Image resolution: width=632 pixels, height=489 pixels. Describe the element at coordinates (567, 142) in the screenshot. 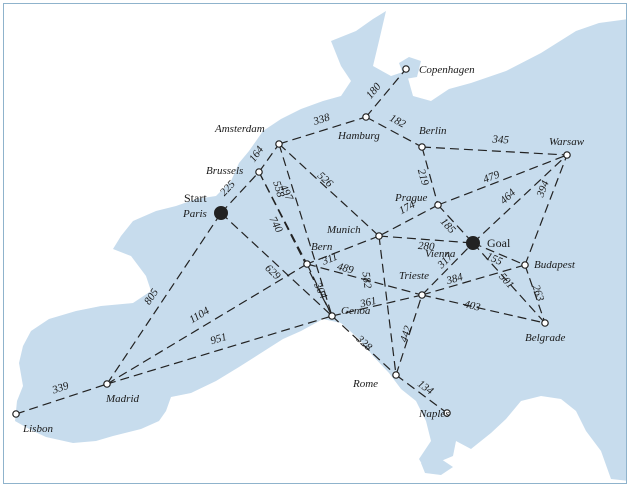

I see `city-label-warsaw: Warsaw` at that location.